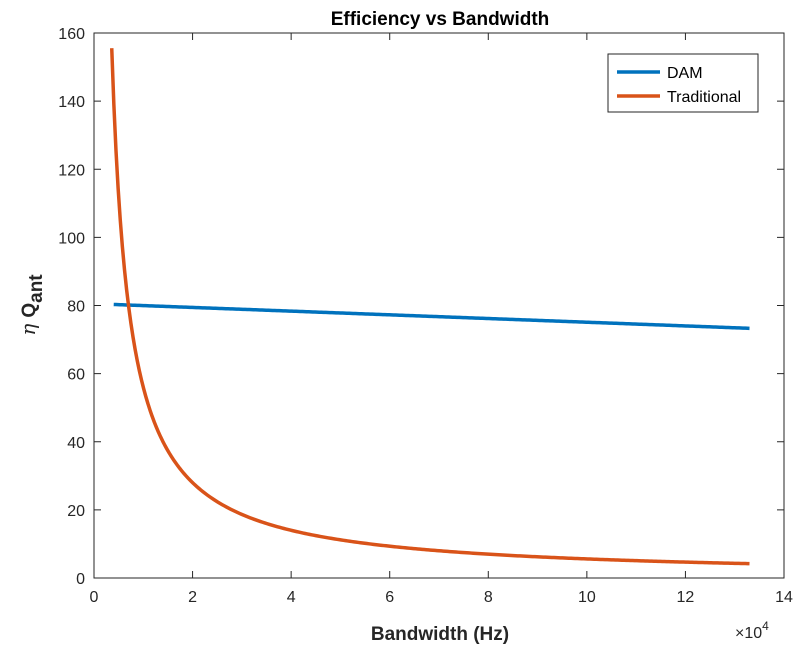  What do you see at coordinates (71, 34) in the screenshot?
I see `y-tick-label: 160` at bounding box center [71, 34].